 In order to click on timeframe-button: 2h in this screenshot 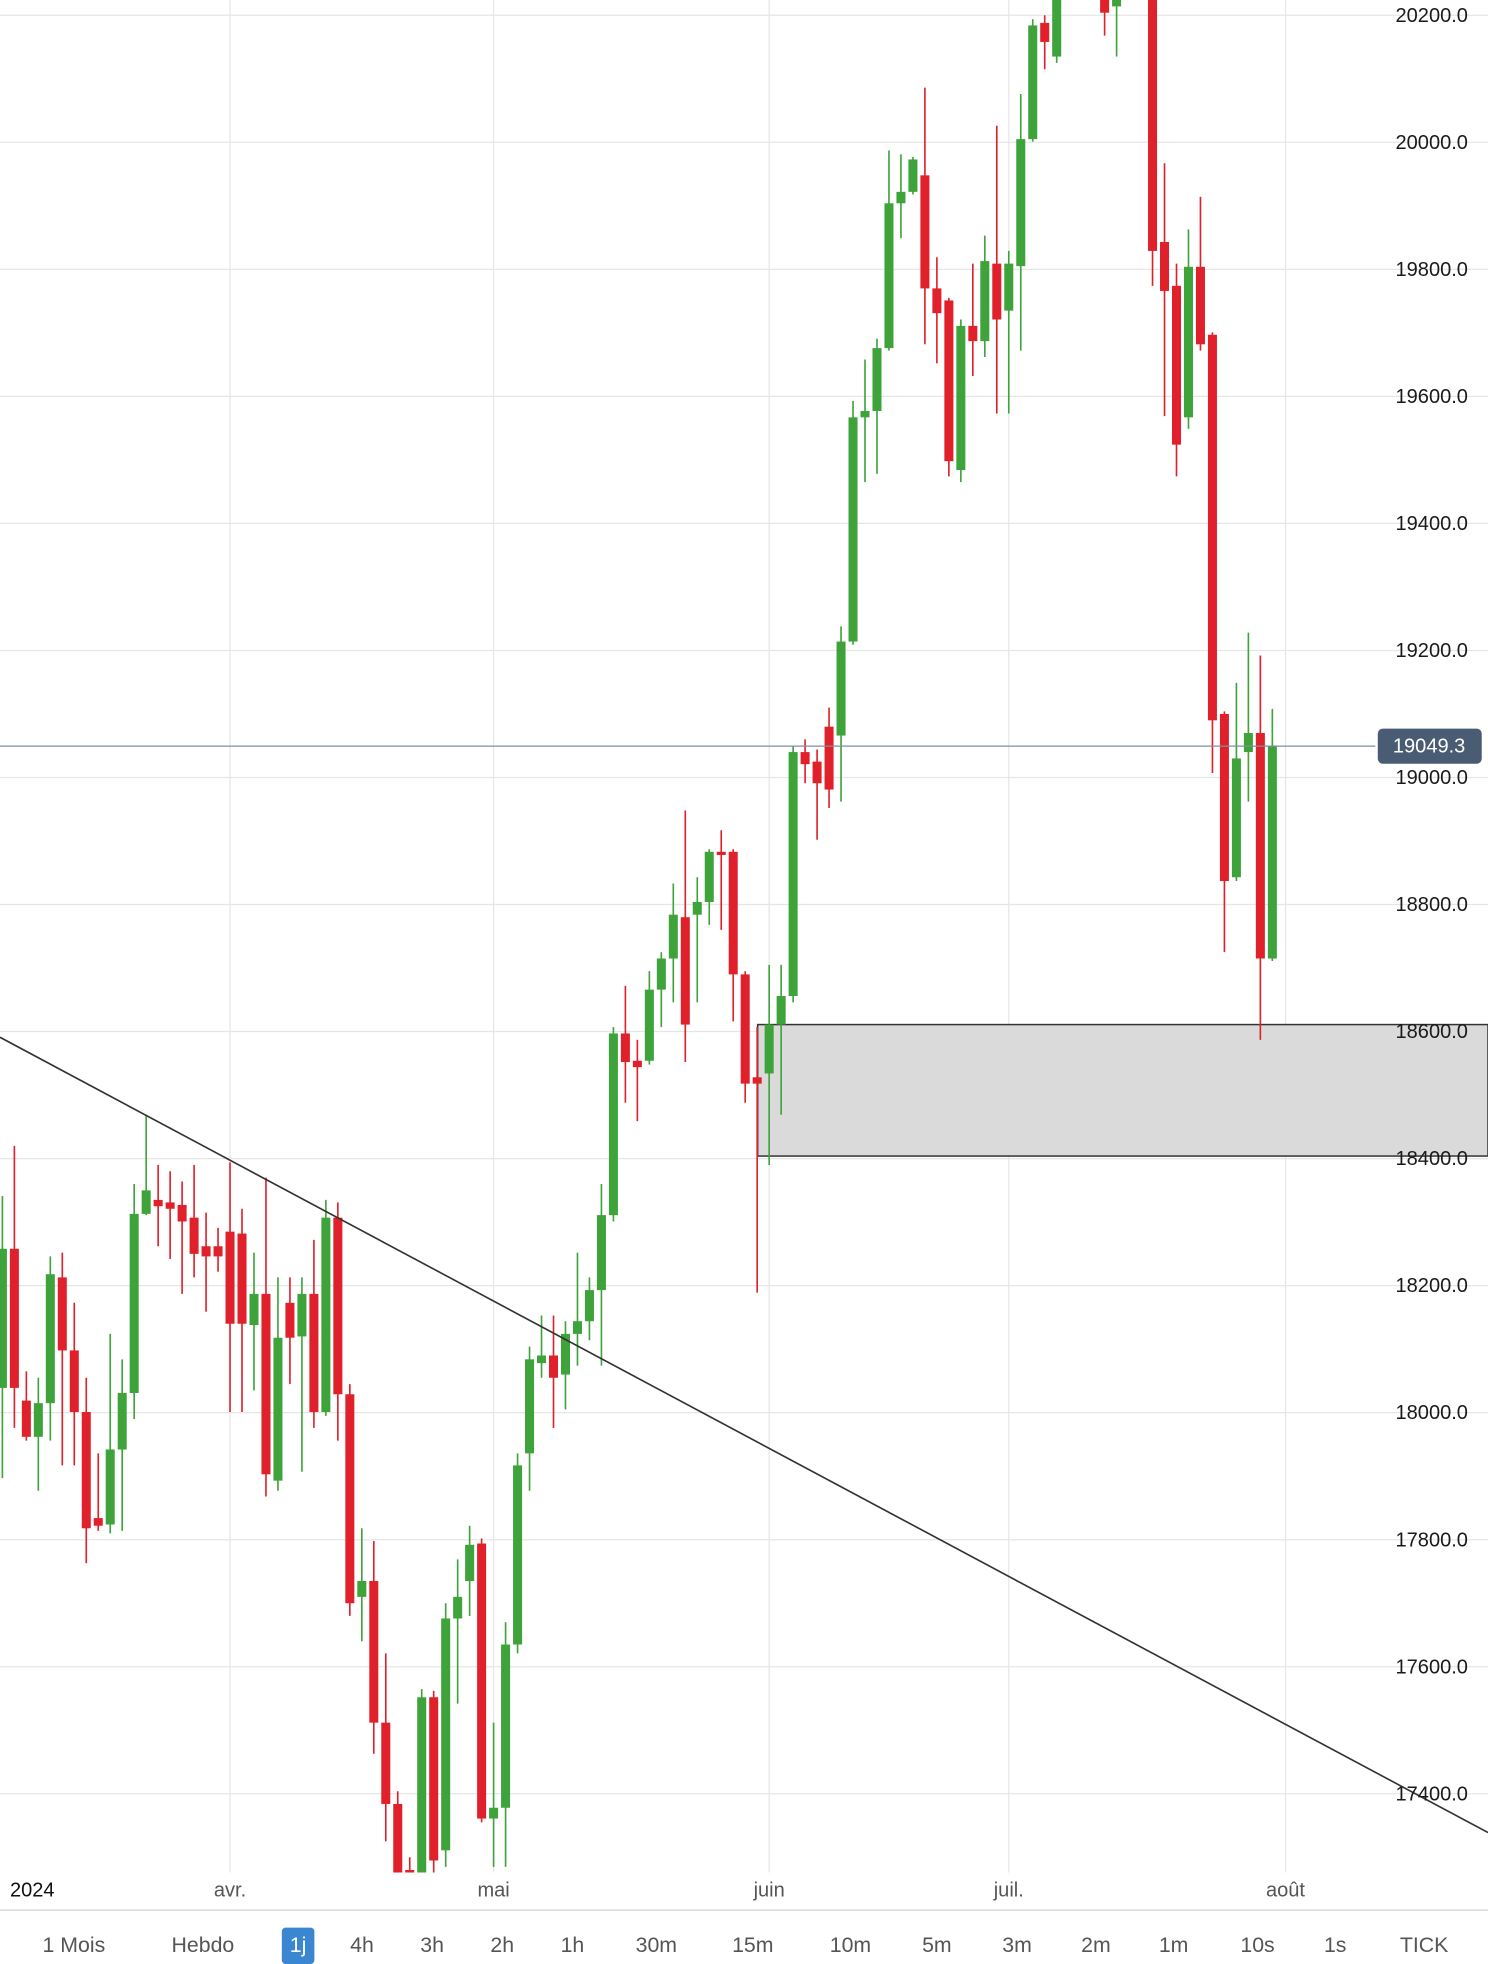, I will do `click(502, 1945)`.